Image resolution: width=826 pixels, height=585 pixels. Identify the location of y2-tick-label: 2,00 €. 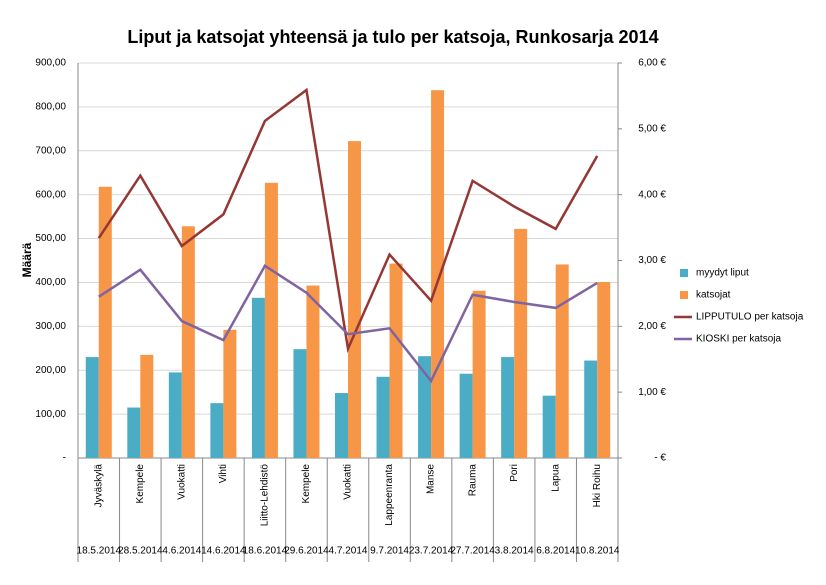
(652, 326).